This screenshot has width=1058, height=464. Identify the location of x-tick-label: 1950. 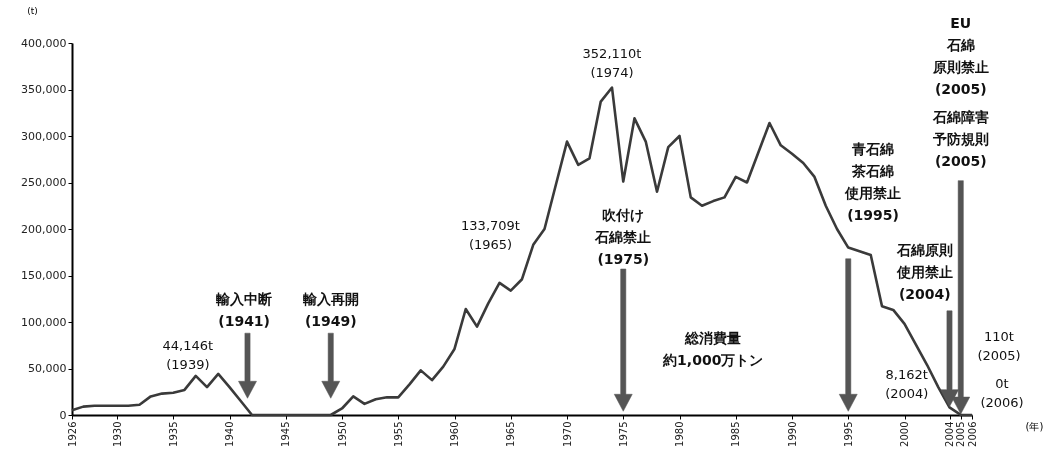
(342, 434).